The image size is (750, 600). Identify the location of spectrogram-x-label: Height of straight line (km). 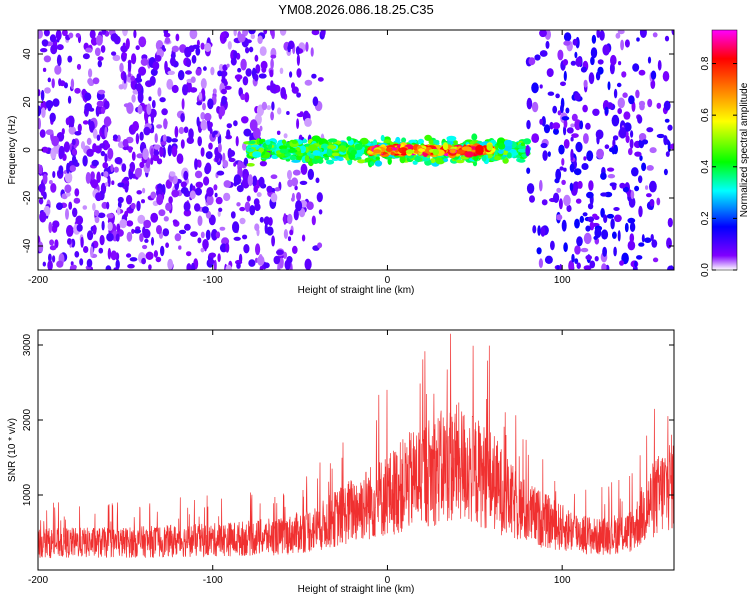
(356, 290).